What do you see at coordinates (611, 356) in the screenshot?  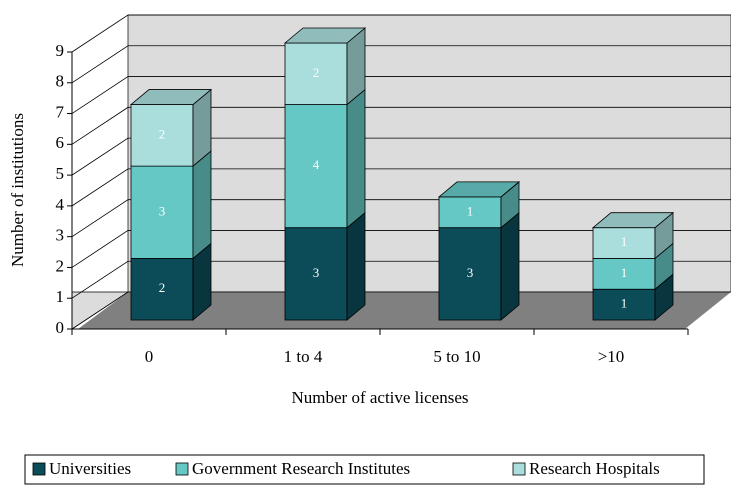 I see `x-tick-label: >10` at bounding box center [611, 356].